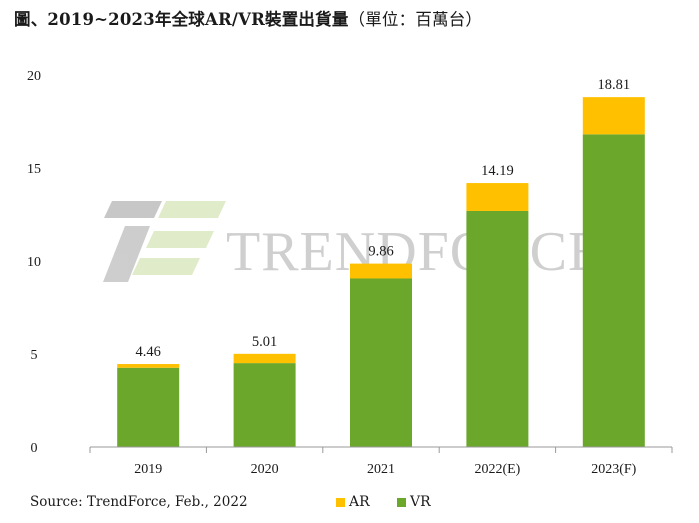 The width and height of the screenshot is (699, 523). What do you see at coordinates (381, 469) in the screenshot?
I see `x-tick-label: 2021` at bounding box center [381, 469].